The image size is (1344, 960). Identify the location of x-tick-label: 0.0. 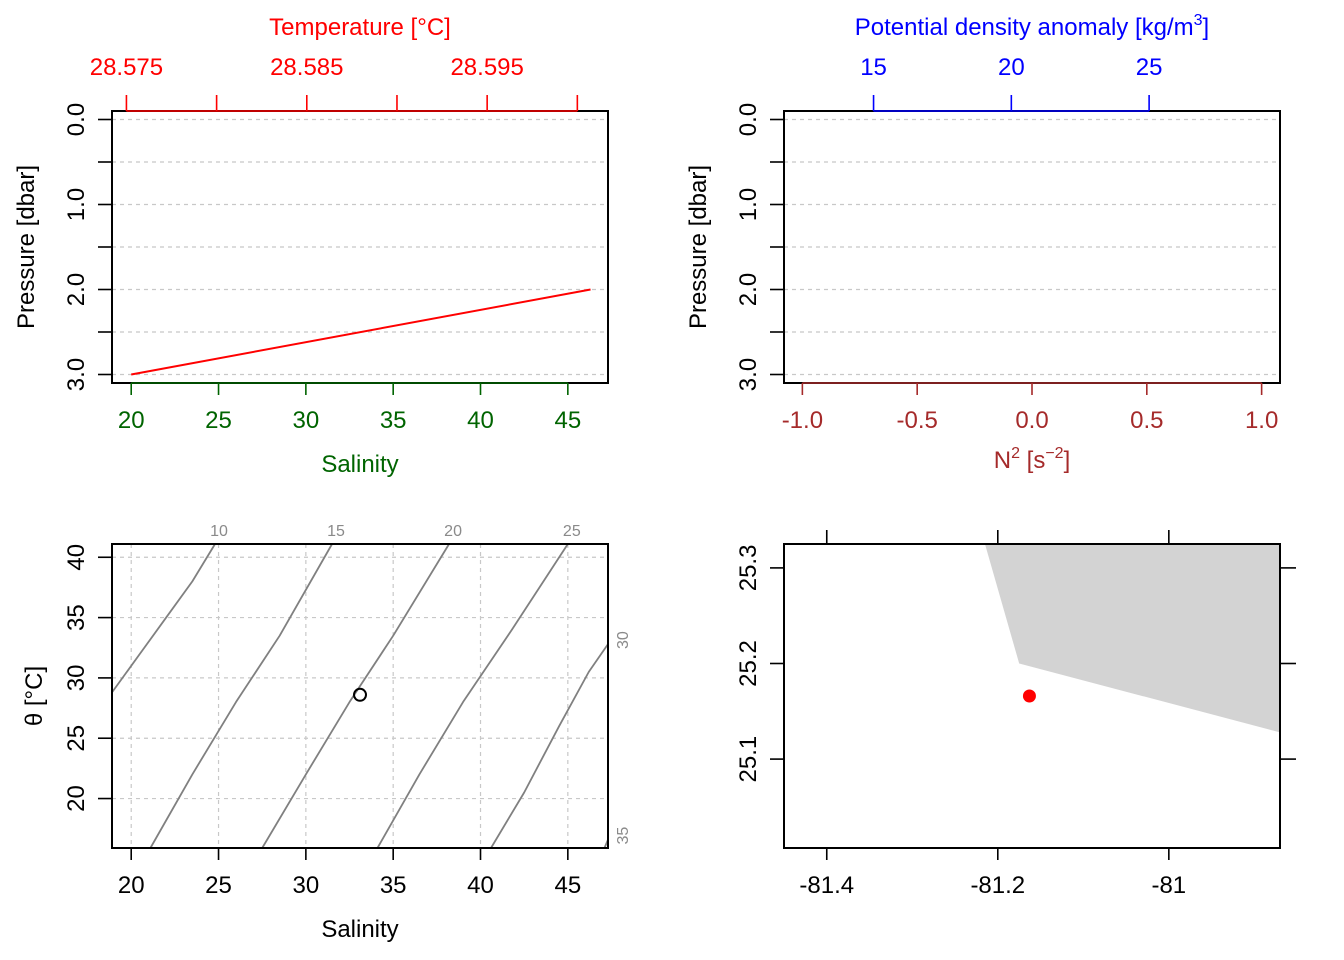
(1031, 420).